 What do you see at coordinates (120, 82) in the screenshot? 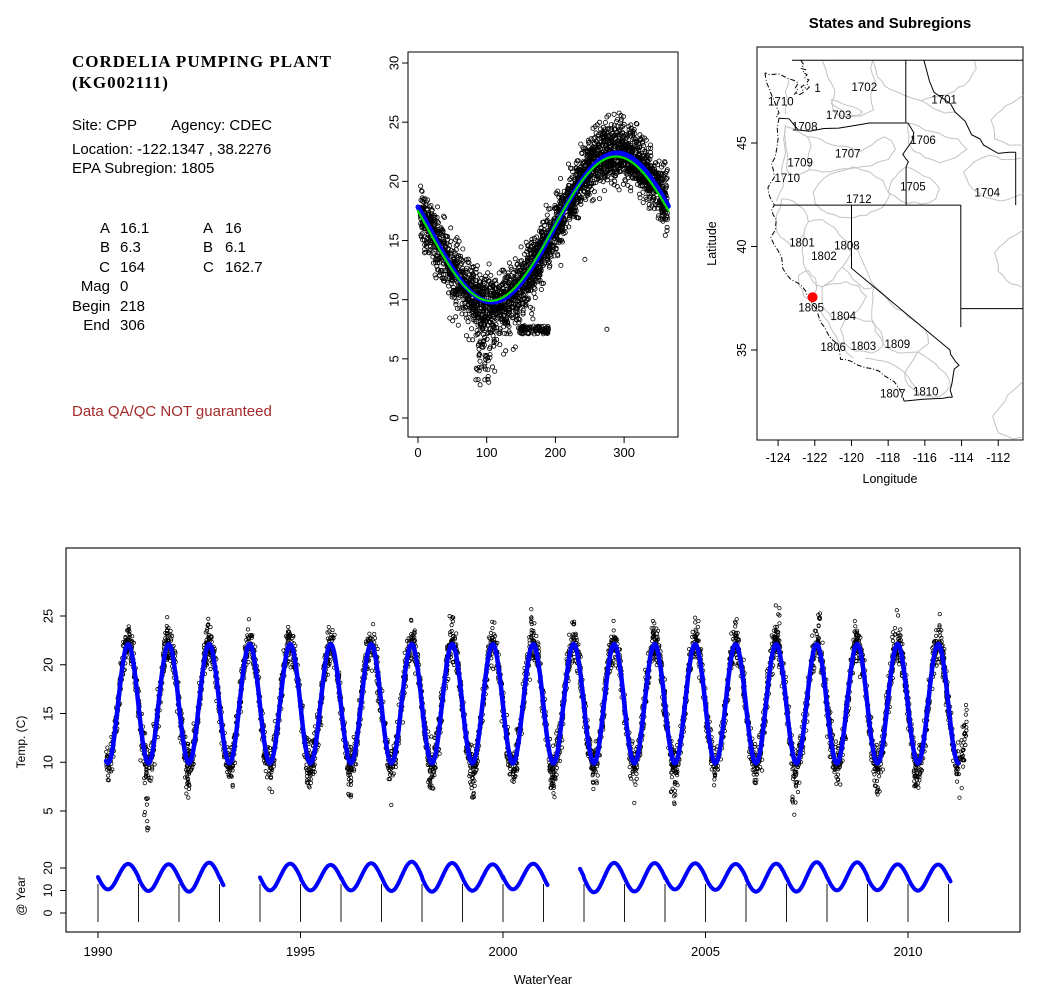
I see `station-code: (KG002111)` at bounding box center [120, 82].